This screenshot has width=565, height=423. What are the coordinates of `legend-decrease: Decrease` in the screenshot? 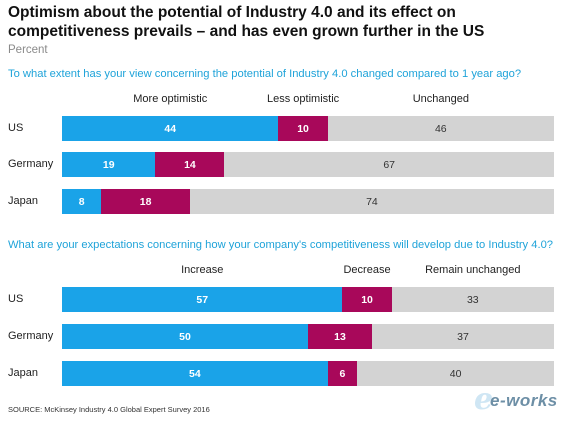 It's located at (367, 270).